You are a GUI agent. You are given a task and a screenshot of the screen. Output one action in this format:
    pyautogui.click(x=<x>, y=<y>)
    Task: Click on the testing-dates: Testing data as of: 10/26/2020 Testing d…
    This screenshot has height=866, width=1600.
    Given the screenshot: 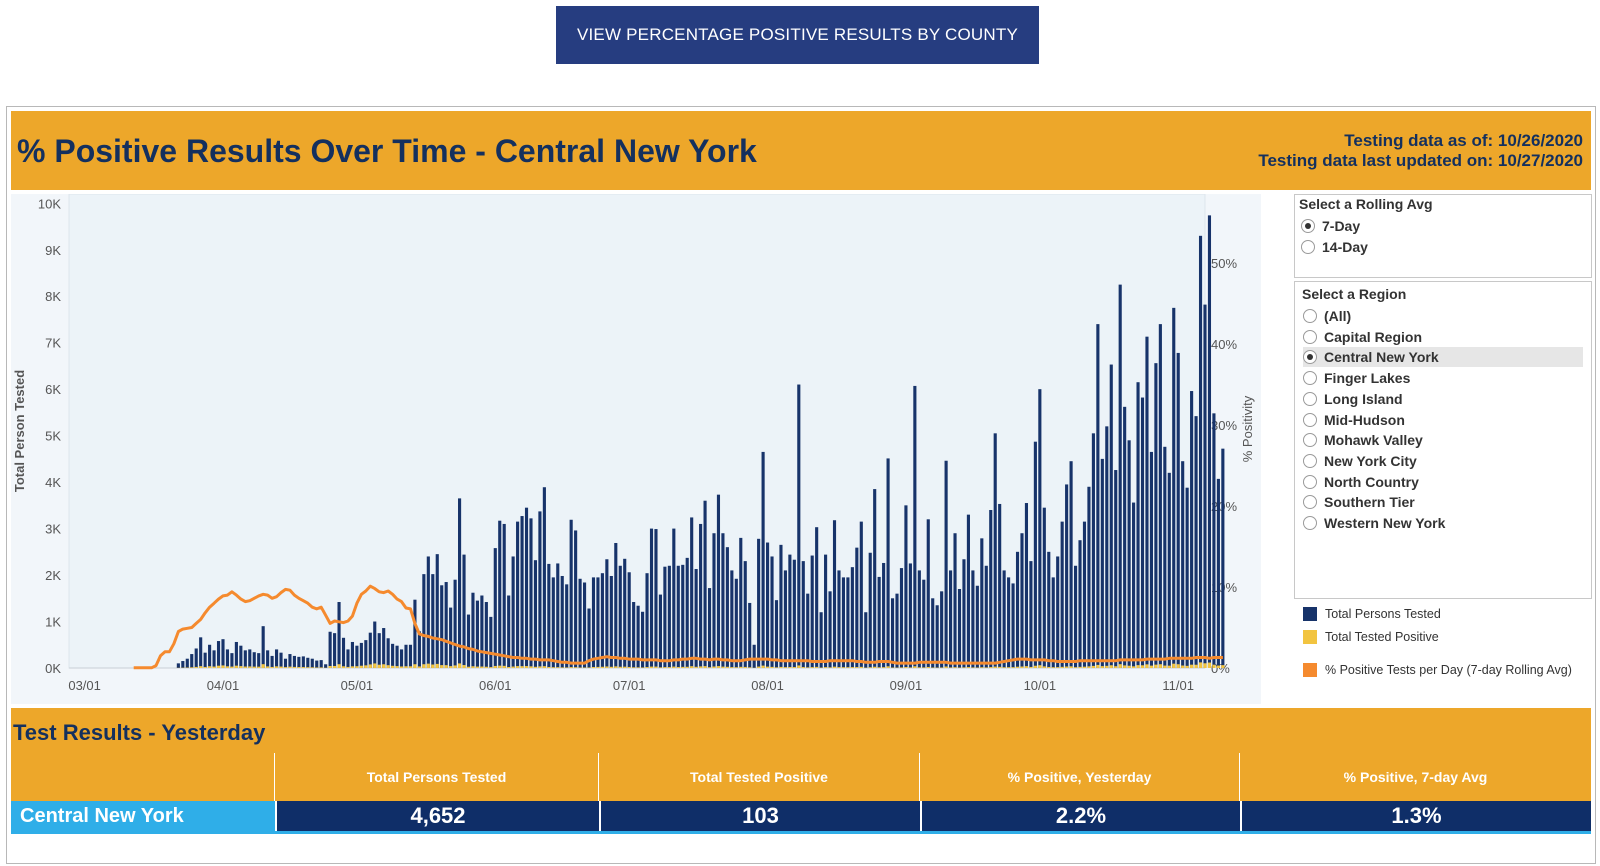 What is the action you would take?
    pyautogui.click(x=1420, y=151)
    